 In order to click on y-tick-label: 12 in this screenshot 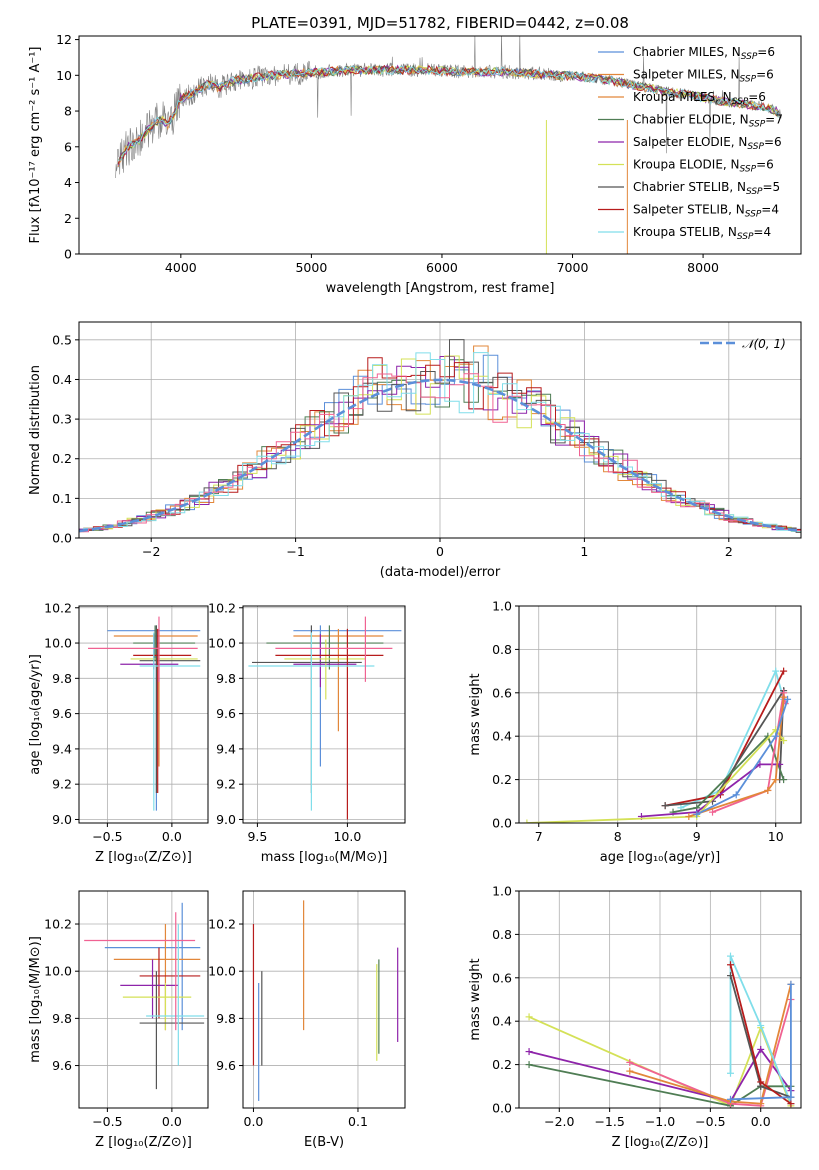, I will do `click(64, 39)`.